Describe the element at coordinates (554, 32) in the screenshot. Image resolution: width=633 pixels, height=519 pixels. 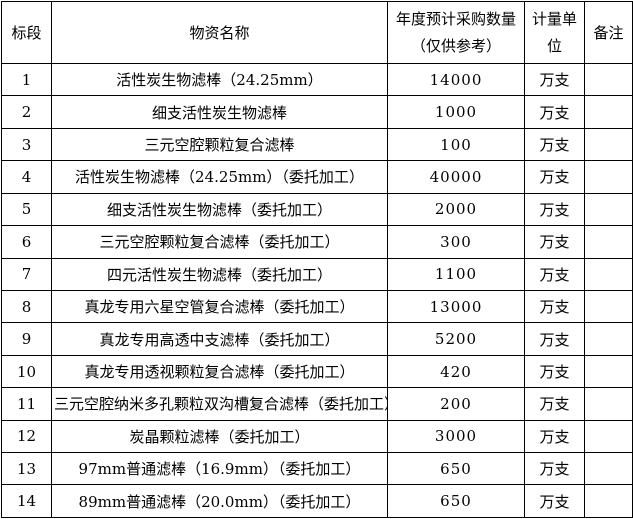
I see `header-unit: 计量单 位` at that location.